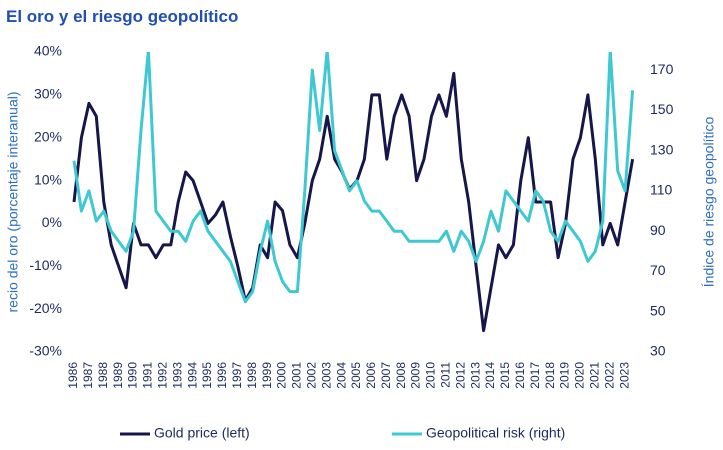 Image resolution: width=723 pixels, height=450 pixels. What do you see at coordinates (609, 375) in the screenshot?
I see `x-tick-label: 2022` at bounding box center [609, 375].